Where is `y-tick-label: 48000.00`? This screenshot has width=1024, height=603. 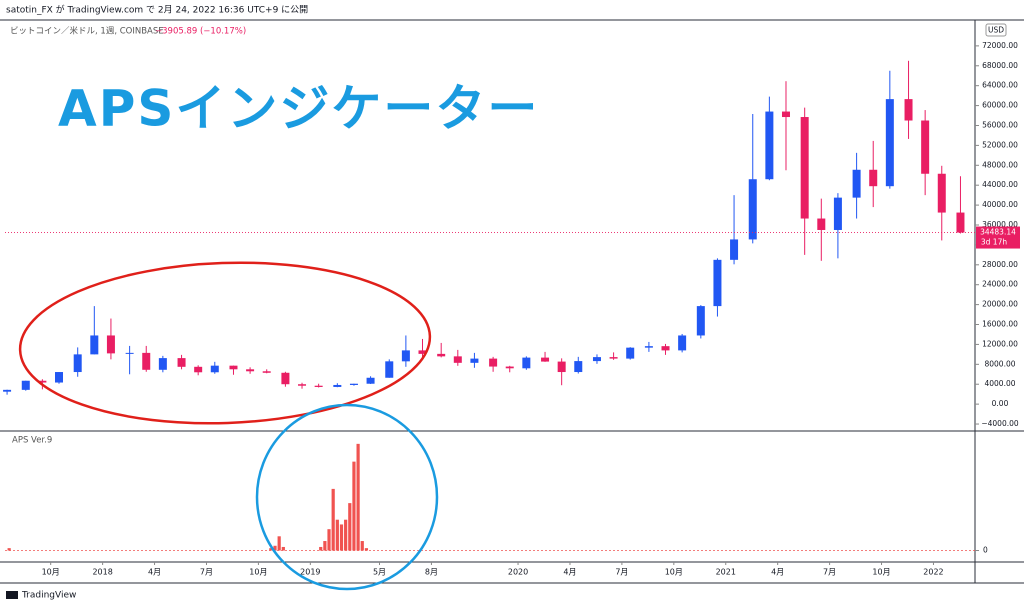 y-tick-label: 48000.00 is located at coordinates (1000, 164).